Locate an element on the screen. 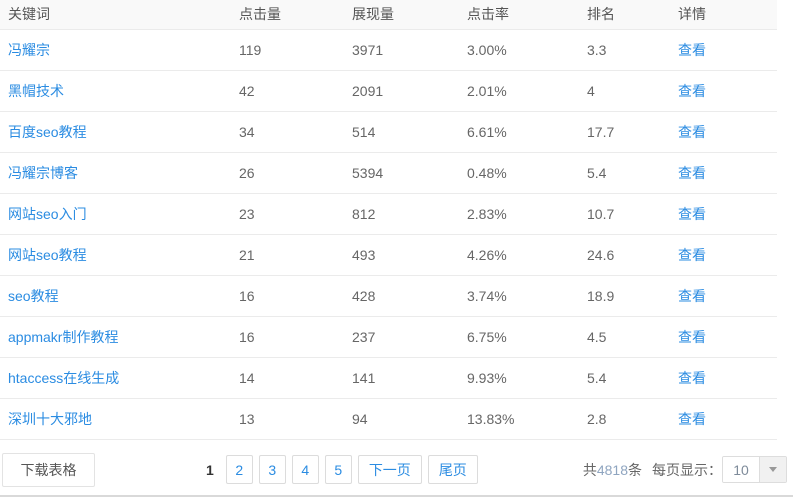 This screenshot has width=793, height=497. table-row: 冯耀宗 119 3971 3.00% 3.3 查看 is located at coordinates (388, 50).